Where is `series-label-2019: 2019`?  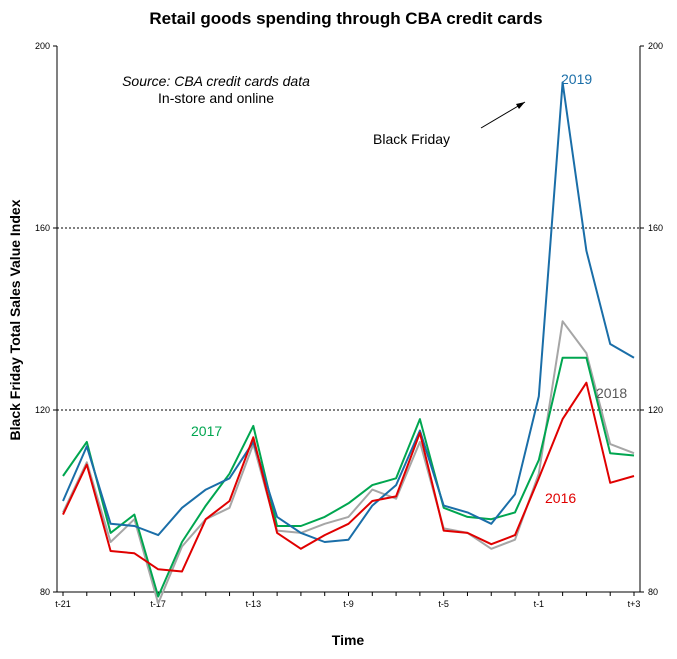
series-label-2019: 2019 is located at coordinates (576, 79).